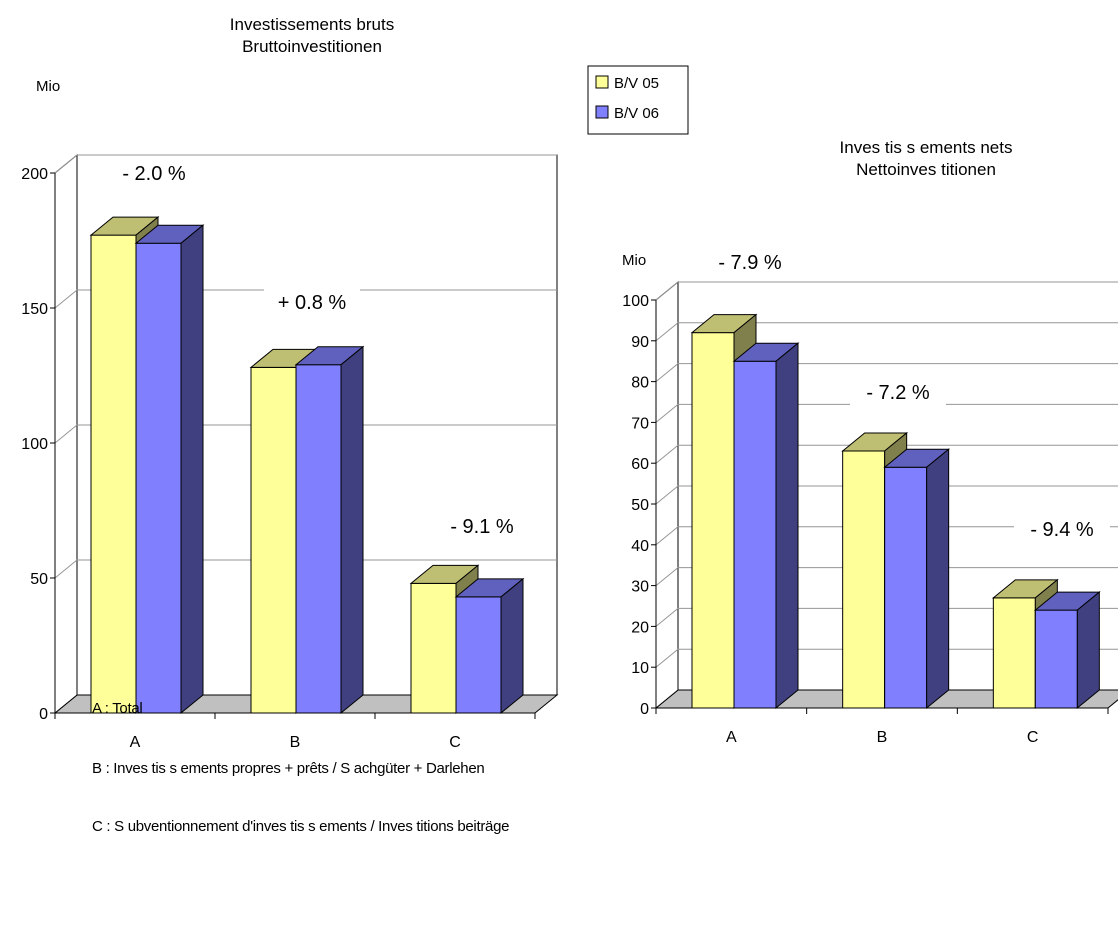 This screenshot has height=925, width=1118. I want to click on y-tick-label: 60, so click(640, 464).